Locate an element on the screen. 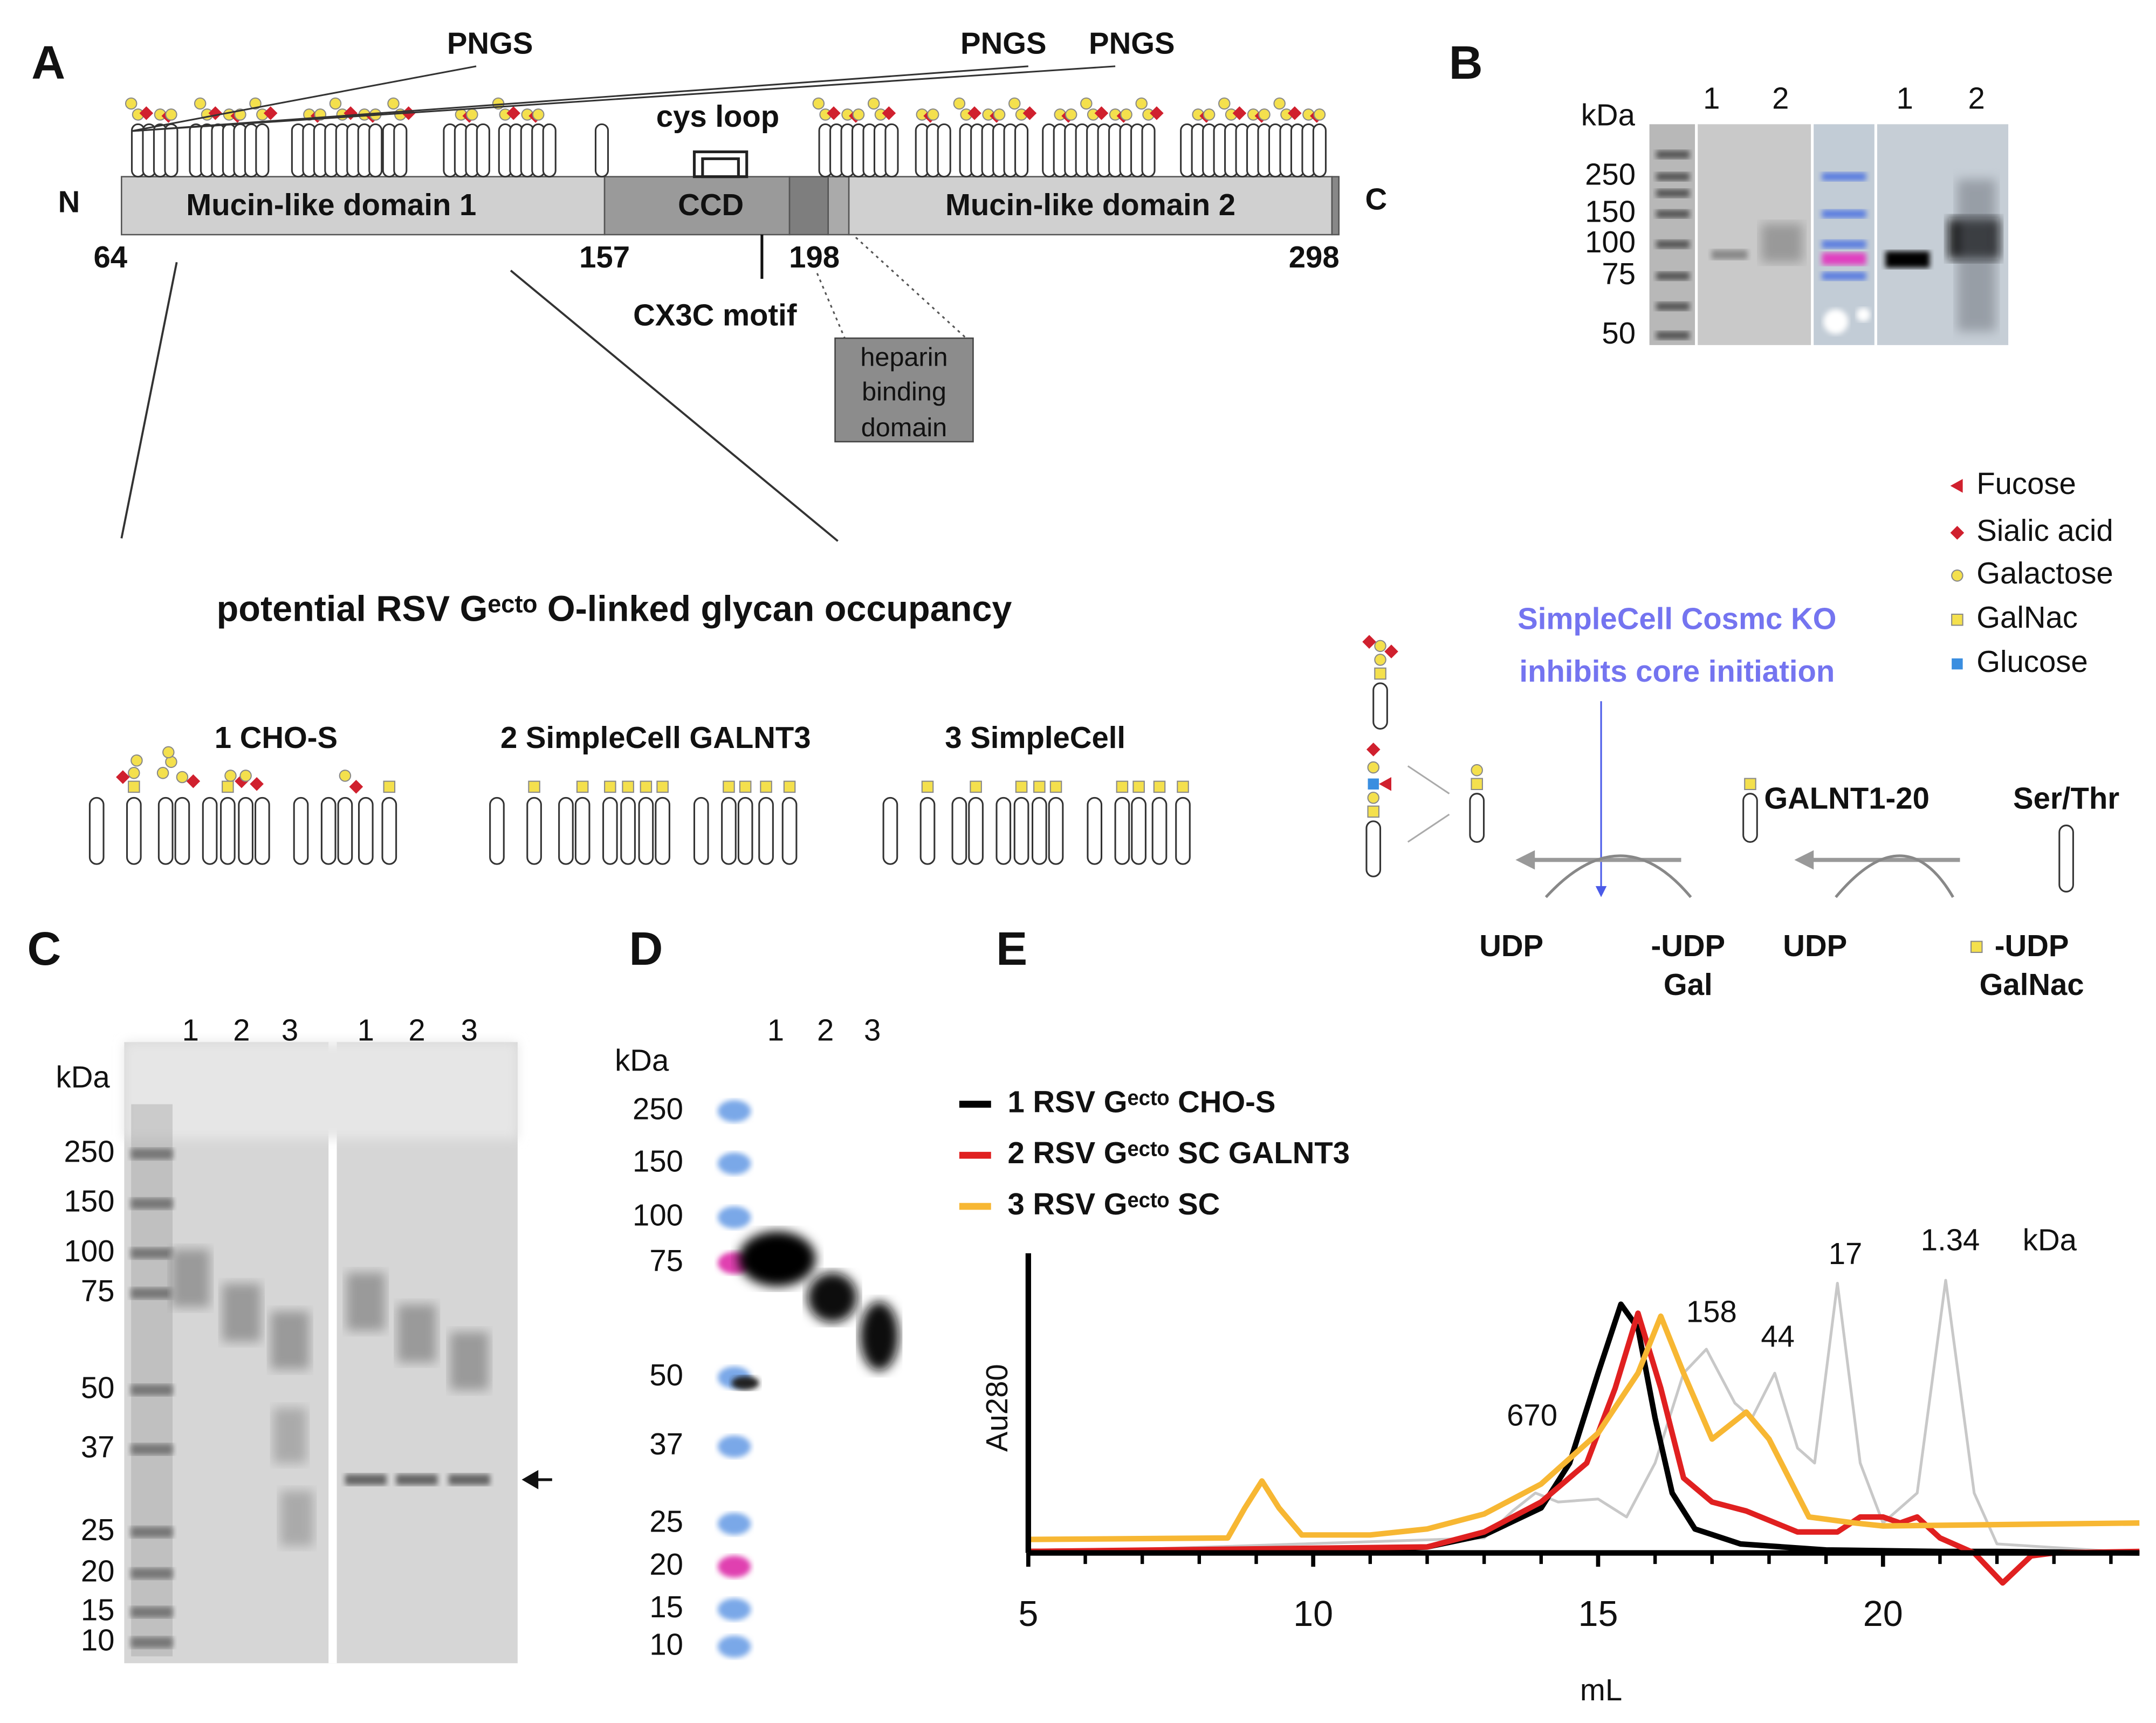 This screenshot has height=1723, width=2156. product-arrow is located at coordinates (1429, 780).